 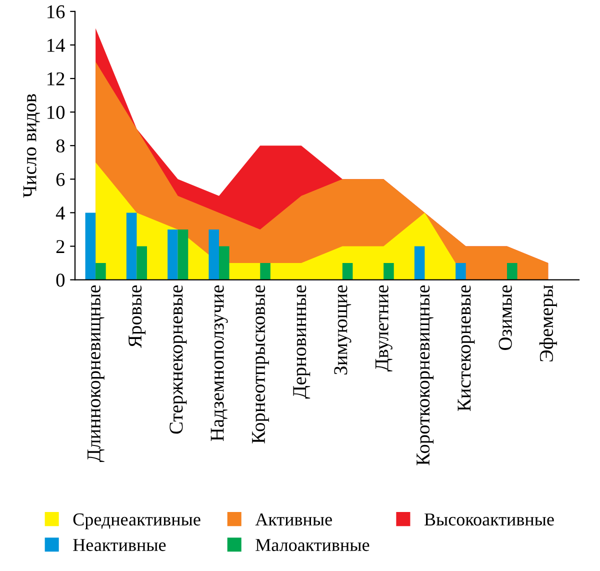 I want to click on legend-label: Среднеактивные, so click(x=136, y=521).